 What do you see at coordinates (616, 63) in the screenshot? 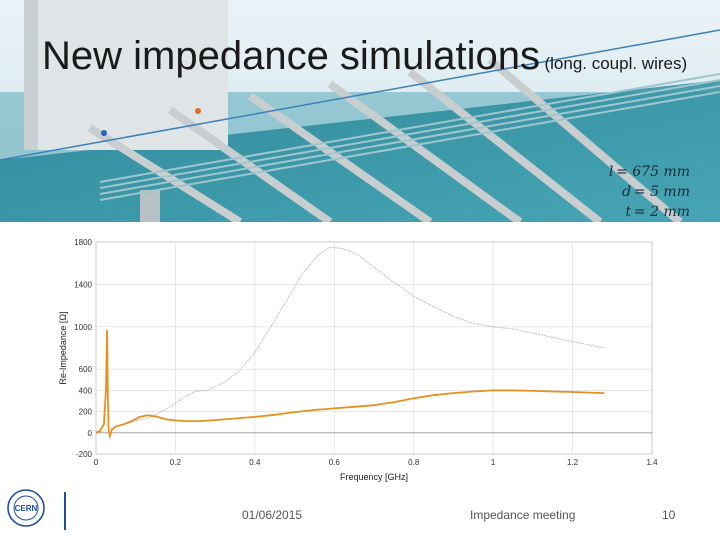
I see `slide-title-subtitle: (long. coupl. wires)` at bounding box center [616, 63].